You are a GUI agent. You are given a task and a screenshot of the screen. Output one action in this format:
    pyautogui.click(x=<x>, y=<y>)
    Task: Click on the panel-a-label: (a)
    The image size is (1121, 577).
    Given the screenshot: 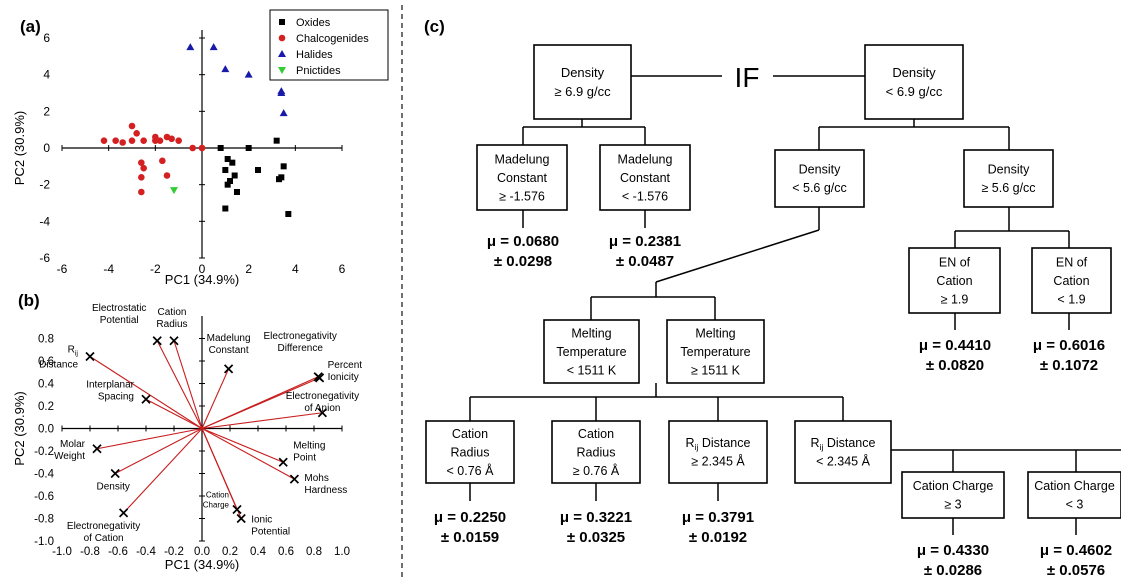 What is the action you would take?
    pyautogui.click(x=30, y=26)
    